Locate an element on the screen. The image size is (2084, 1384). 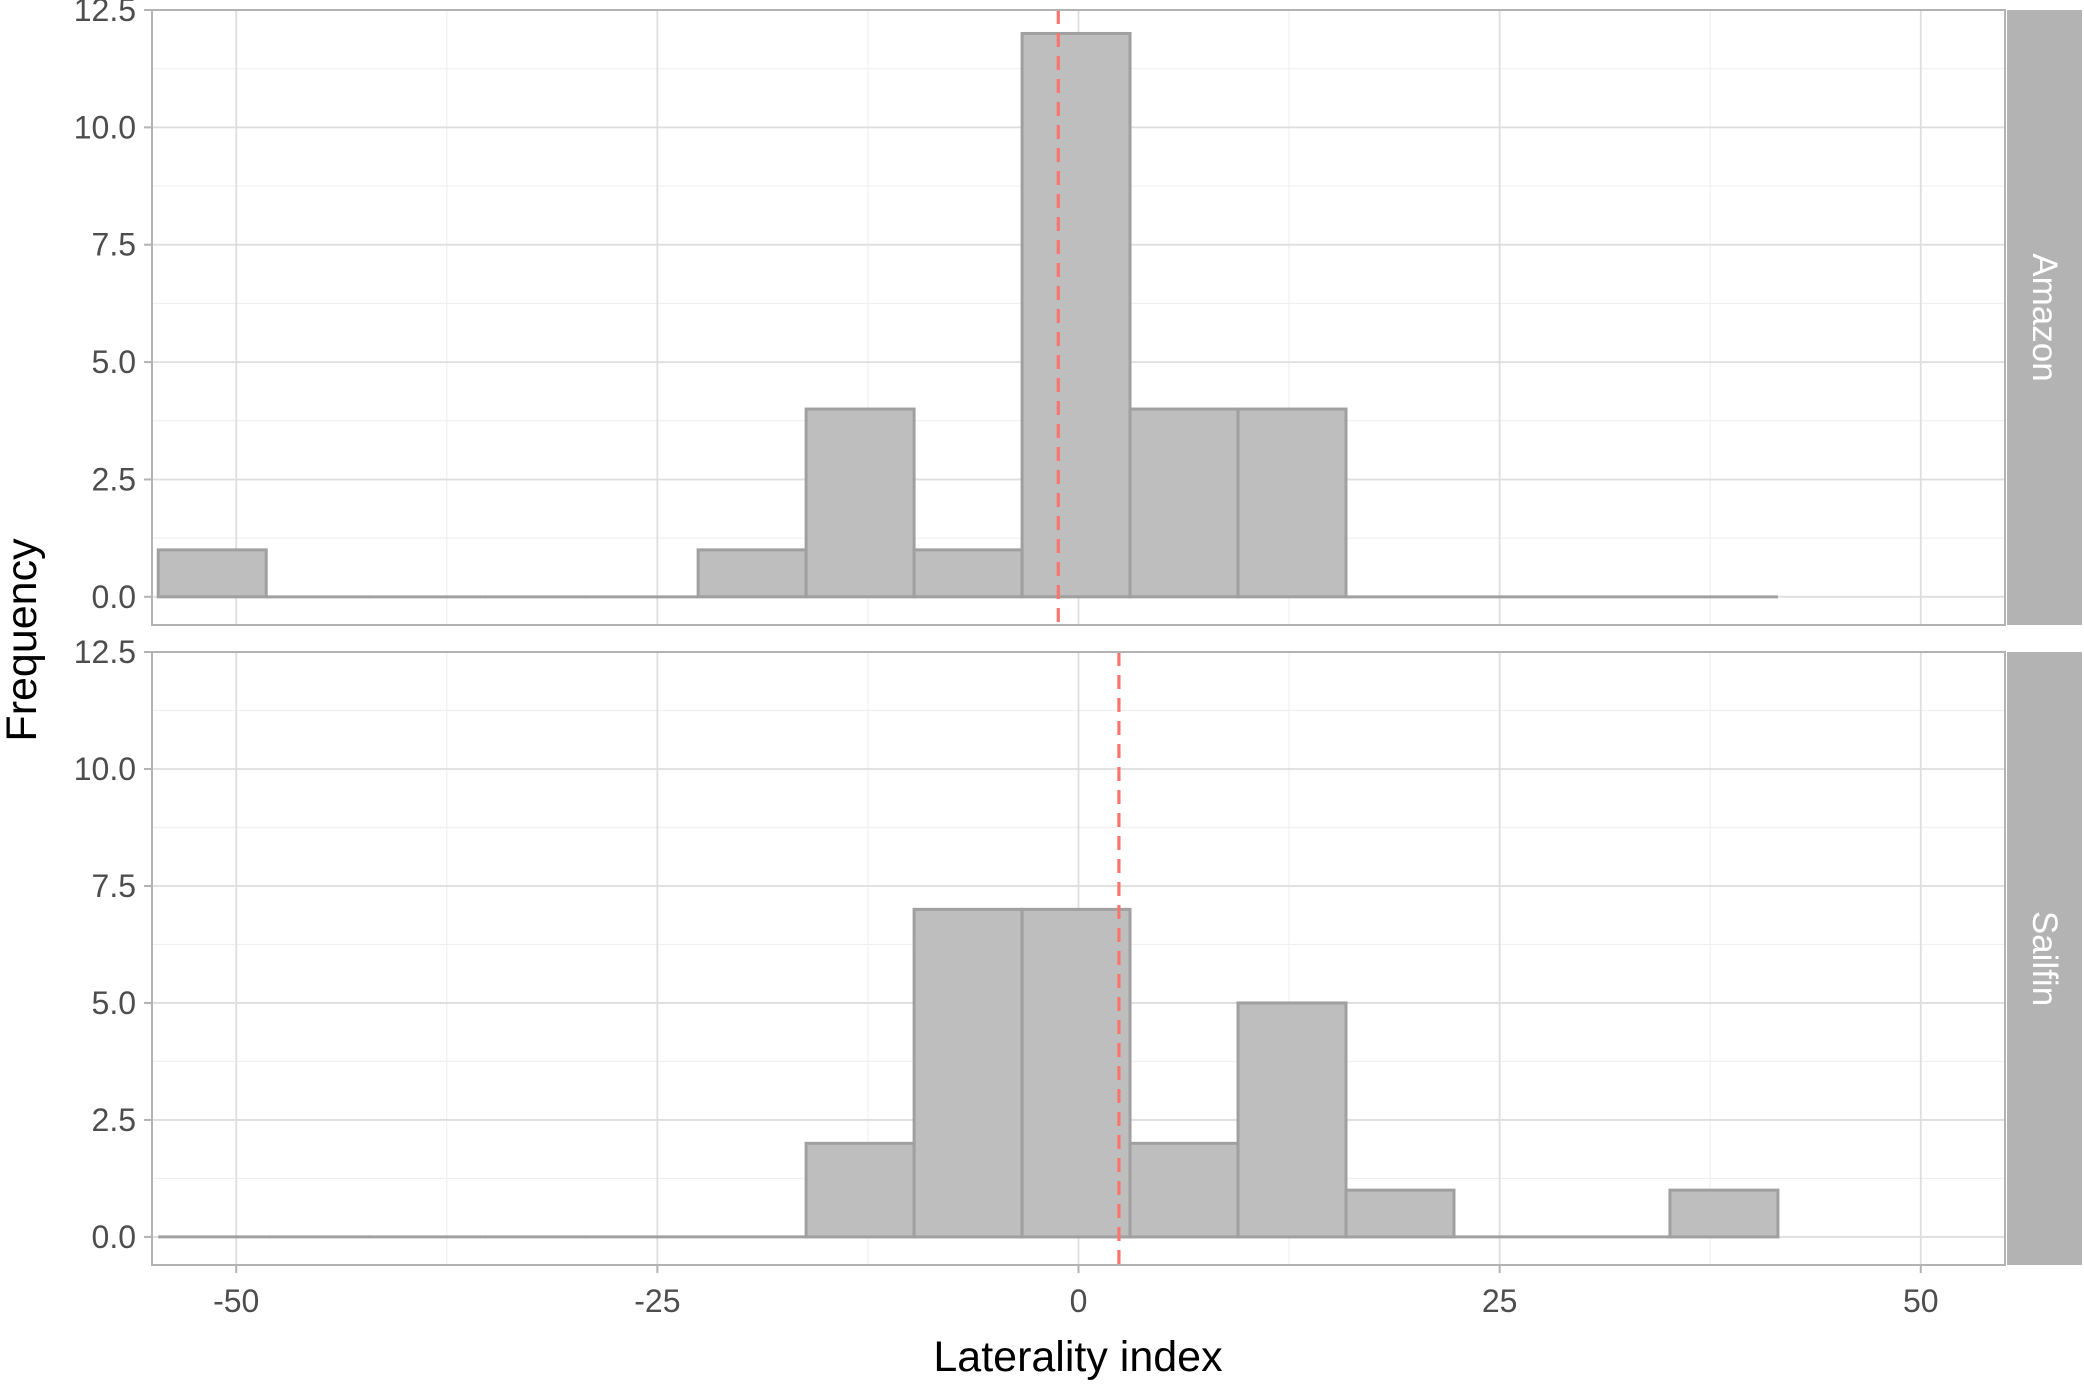
x-tick-label: -50 is located at coordinates (236, 1301).